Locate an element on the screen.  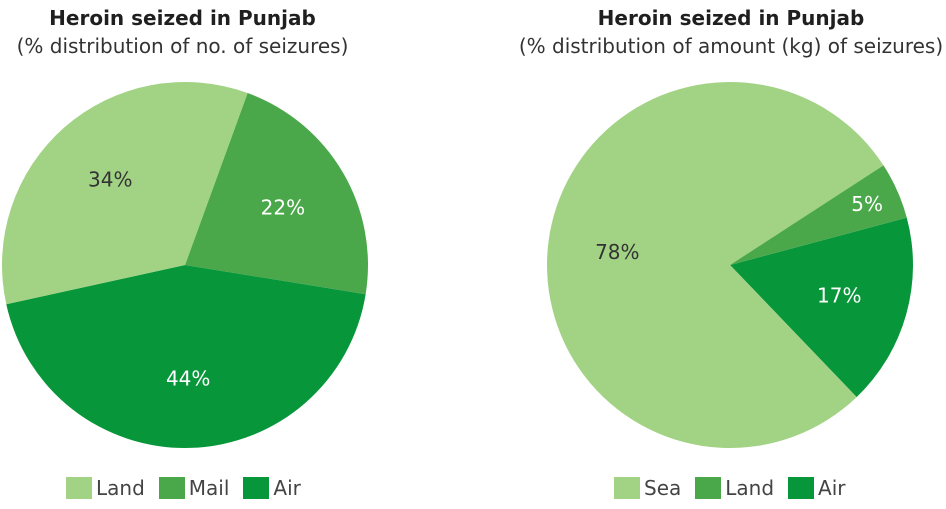
data-label-mail-seizure-count: 22% is located at coordinates (283, 208).